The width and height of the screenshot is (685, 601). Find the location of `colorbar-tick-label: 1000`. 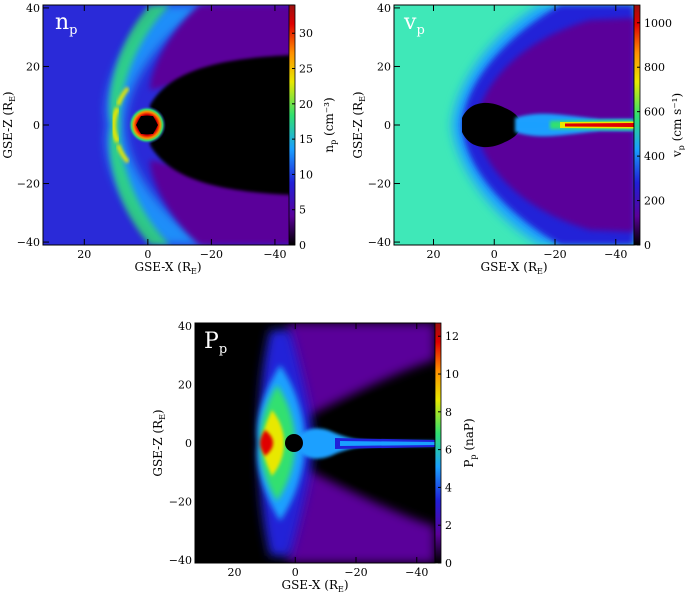

colorbar-tick-label: 1000 is located at coordinates (658, 23).